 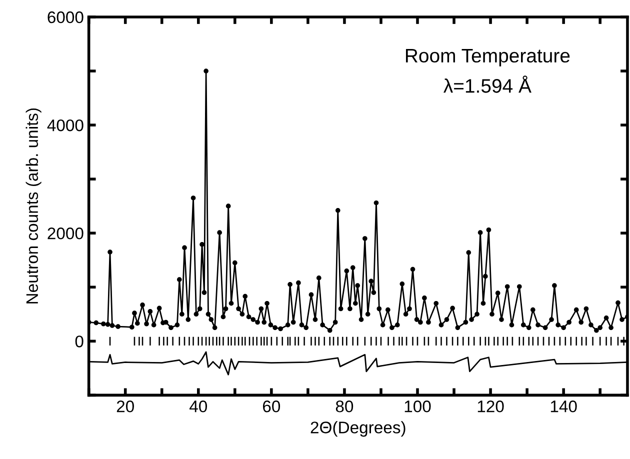 What do you see at coordinates (563, 406) in the screenshot?
I see `x-tick-label: 140` at bounding box center [563, 406].